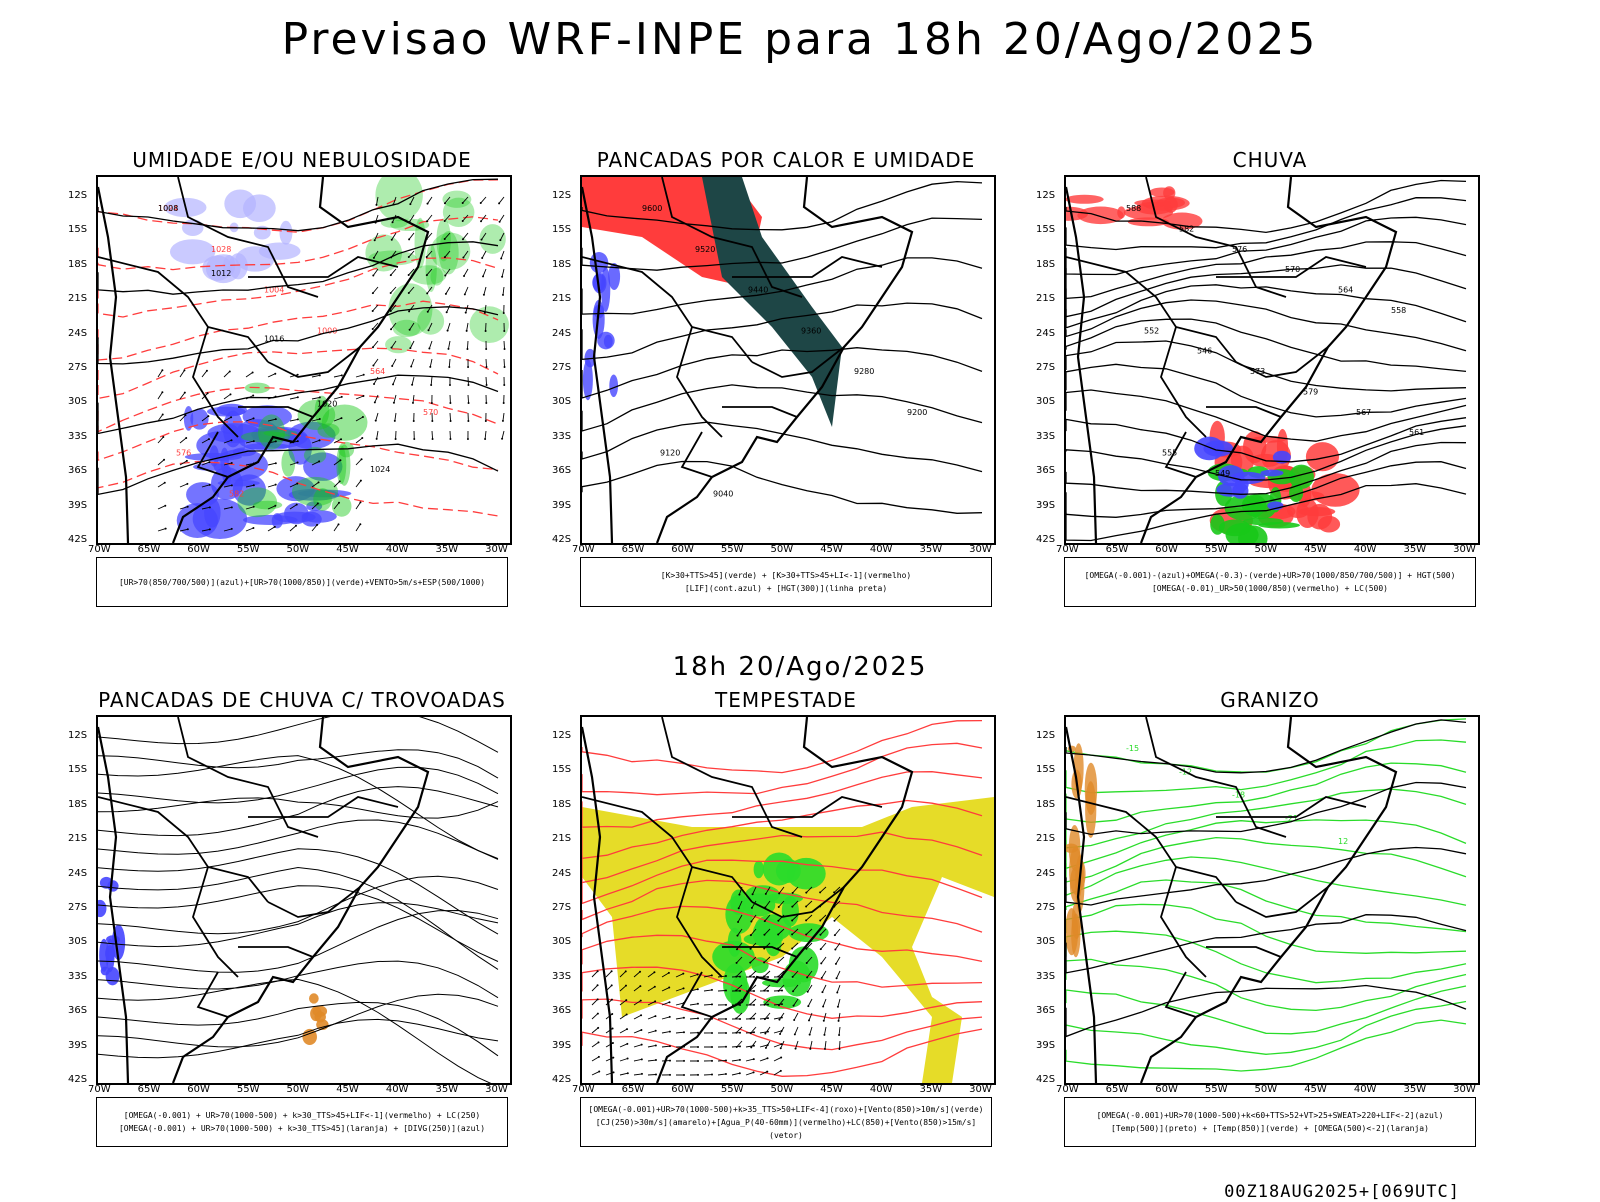 This screenshot has width=1600, height=1202. What do you see at coordinates (561, 907) in the screenshot?
I see `lat-tick-label: 27S` at bounding box center [561, 907].